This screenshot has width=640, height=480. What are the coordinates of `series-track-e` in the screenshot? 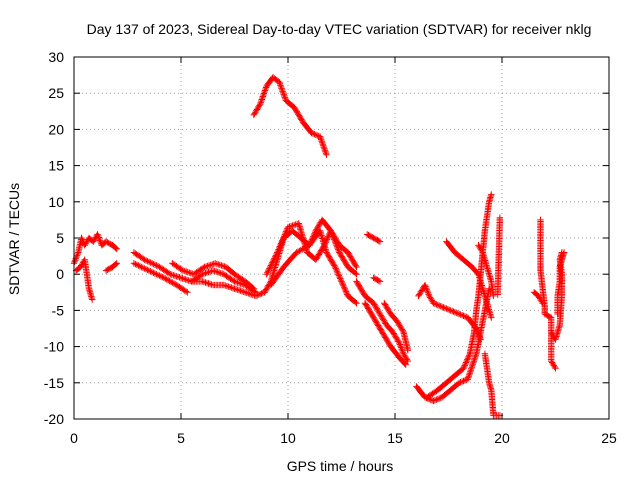 It's located at (160, 278).